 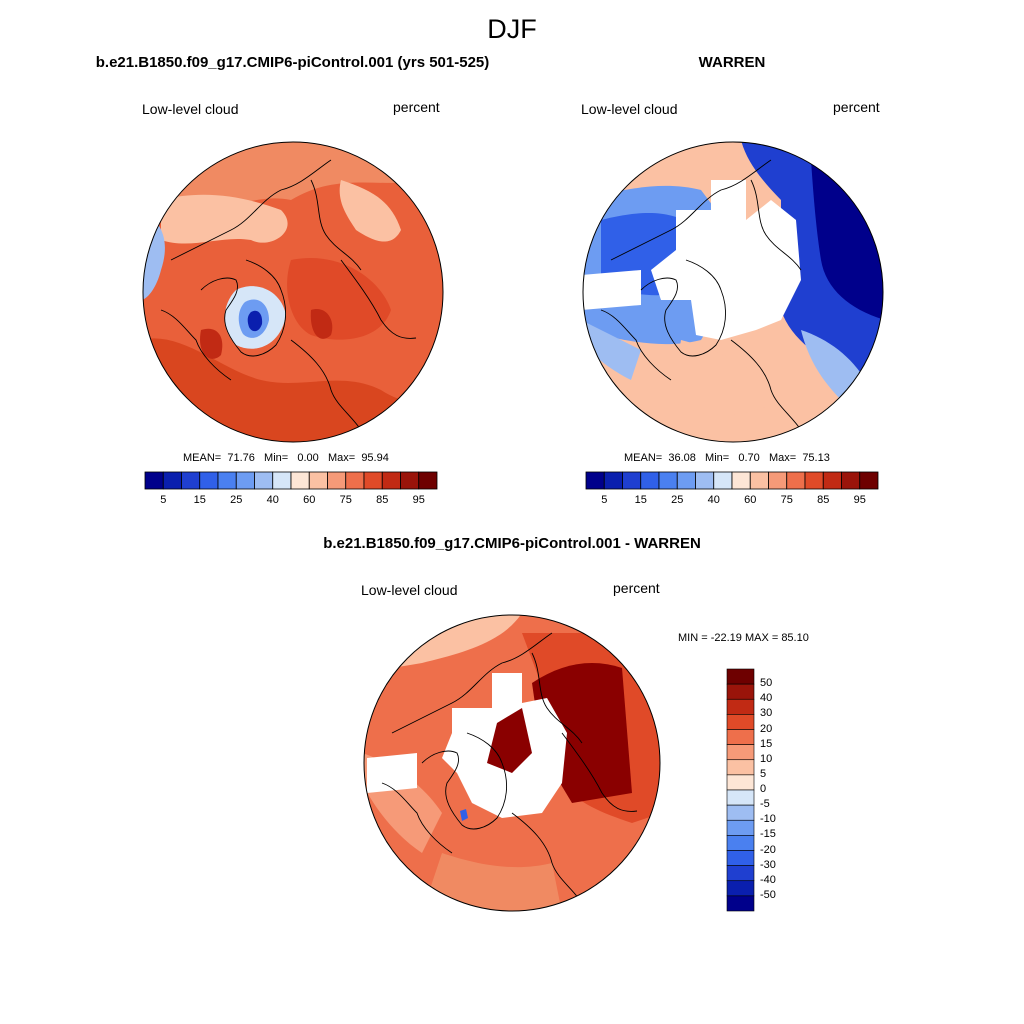 I want to click on diff-map-salmon-south, so click(x=492, y=882).